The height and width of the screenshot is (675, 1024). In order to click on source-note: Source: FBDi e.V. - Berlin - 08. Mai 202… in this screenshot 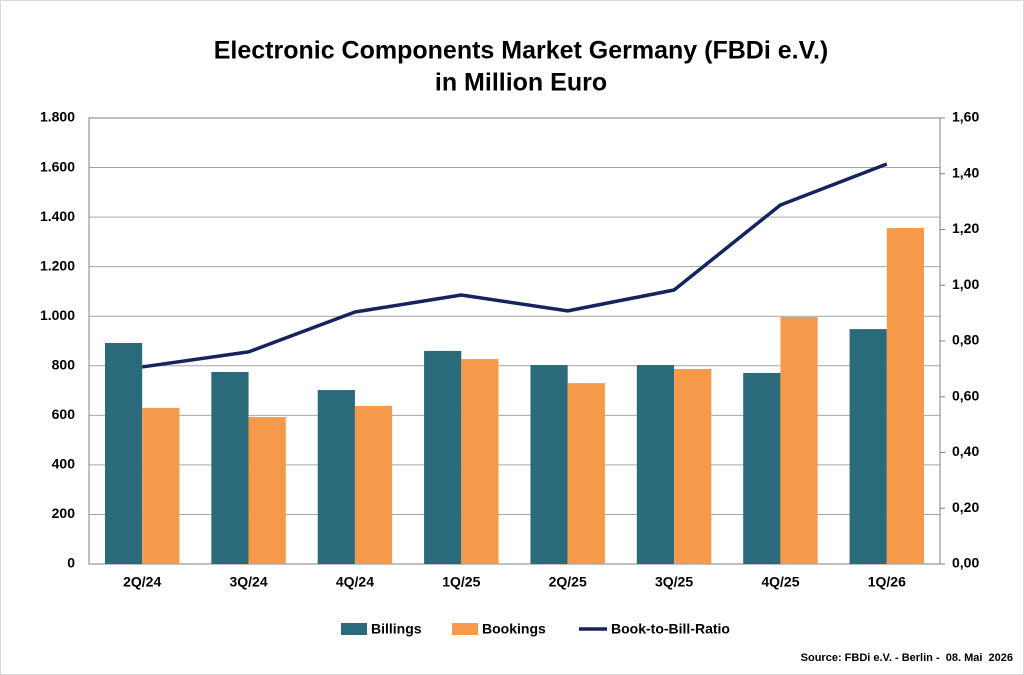, I will do `click(907, 658)`.